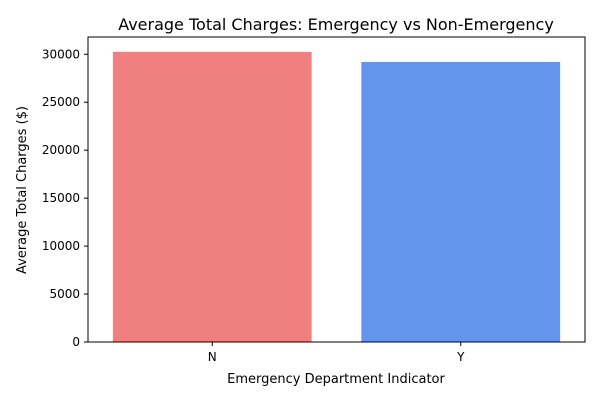 The width and height of the screenshot is (600, 404). What do you see at coordinates (76, 342) in the screenshot?
I see `y-tick-label: 0` at bounding box center [76, 342].